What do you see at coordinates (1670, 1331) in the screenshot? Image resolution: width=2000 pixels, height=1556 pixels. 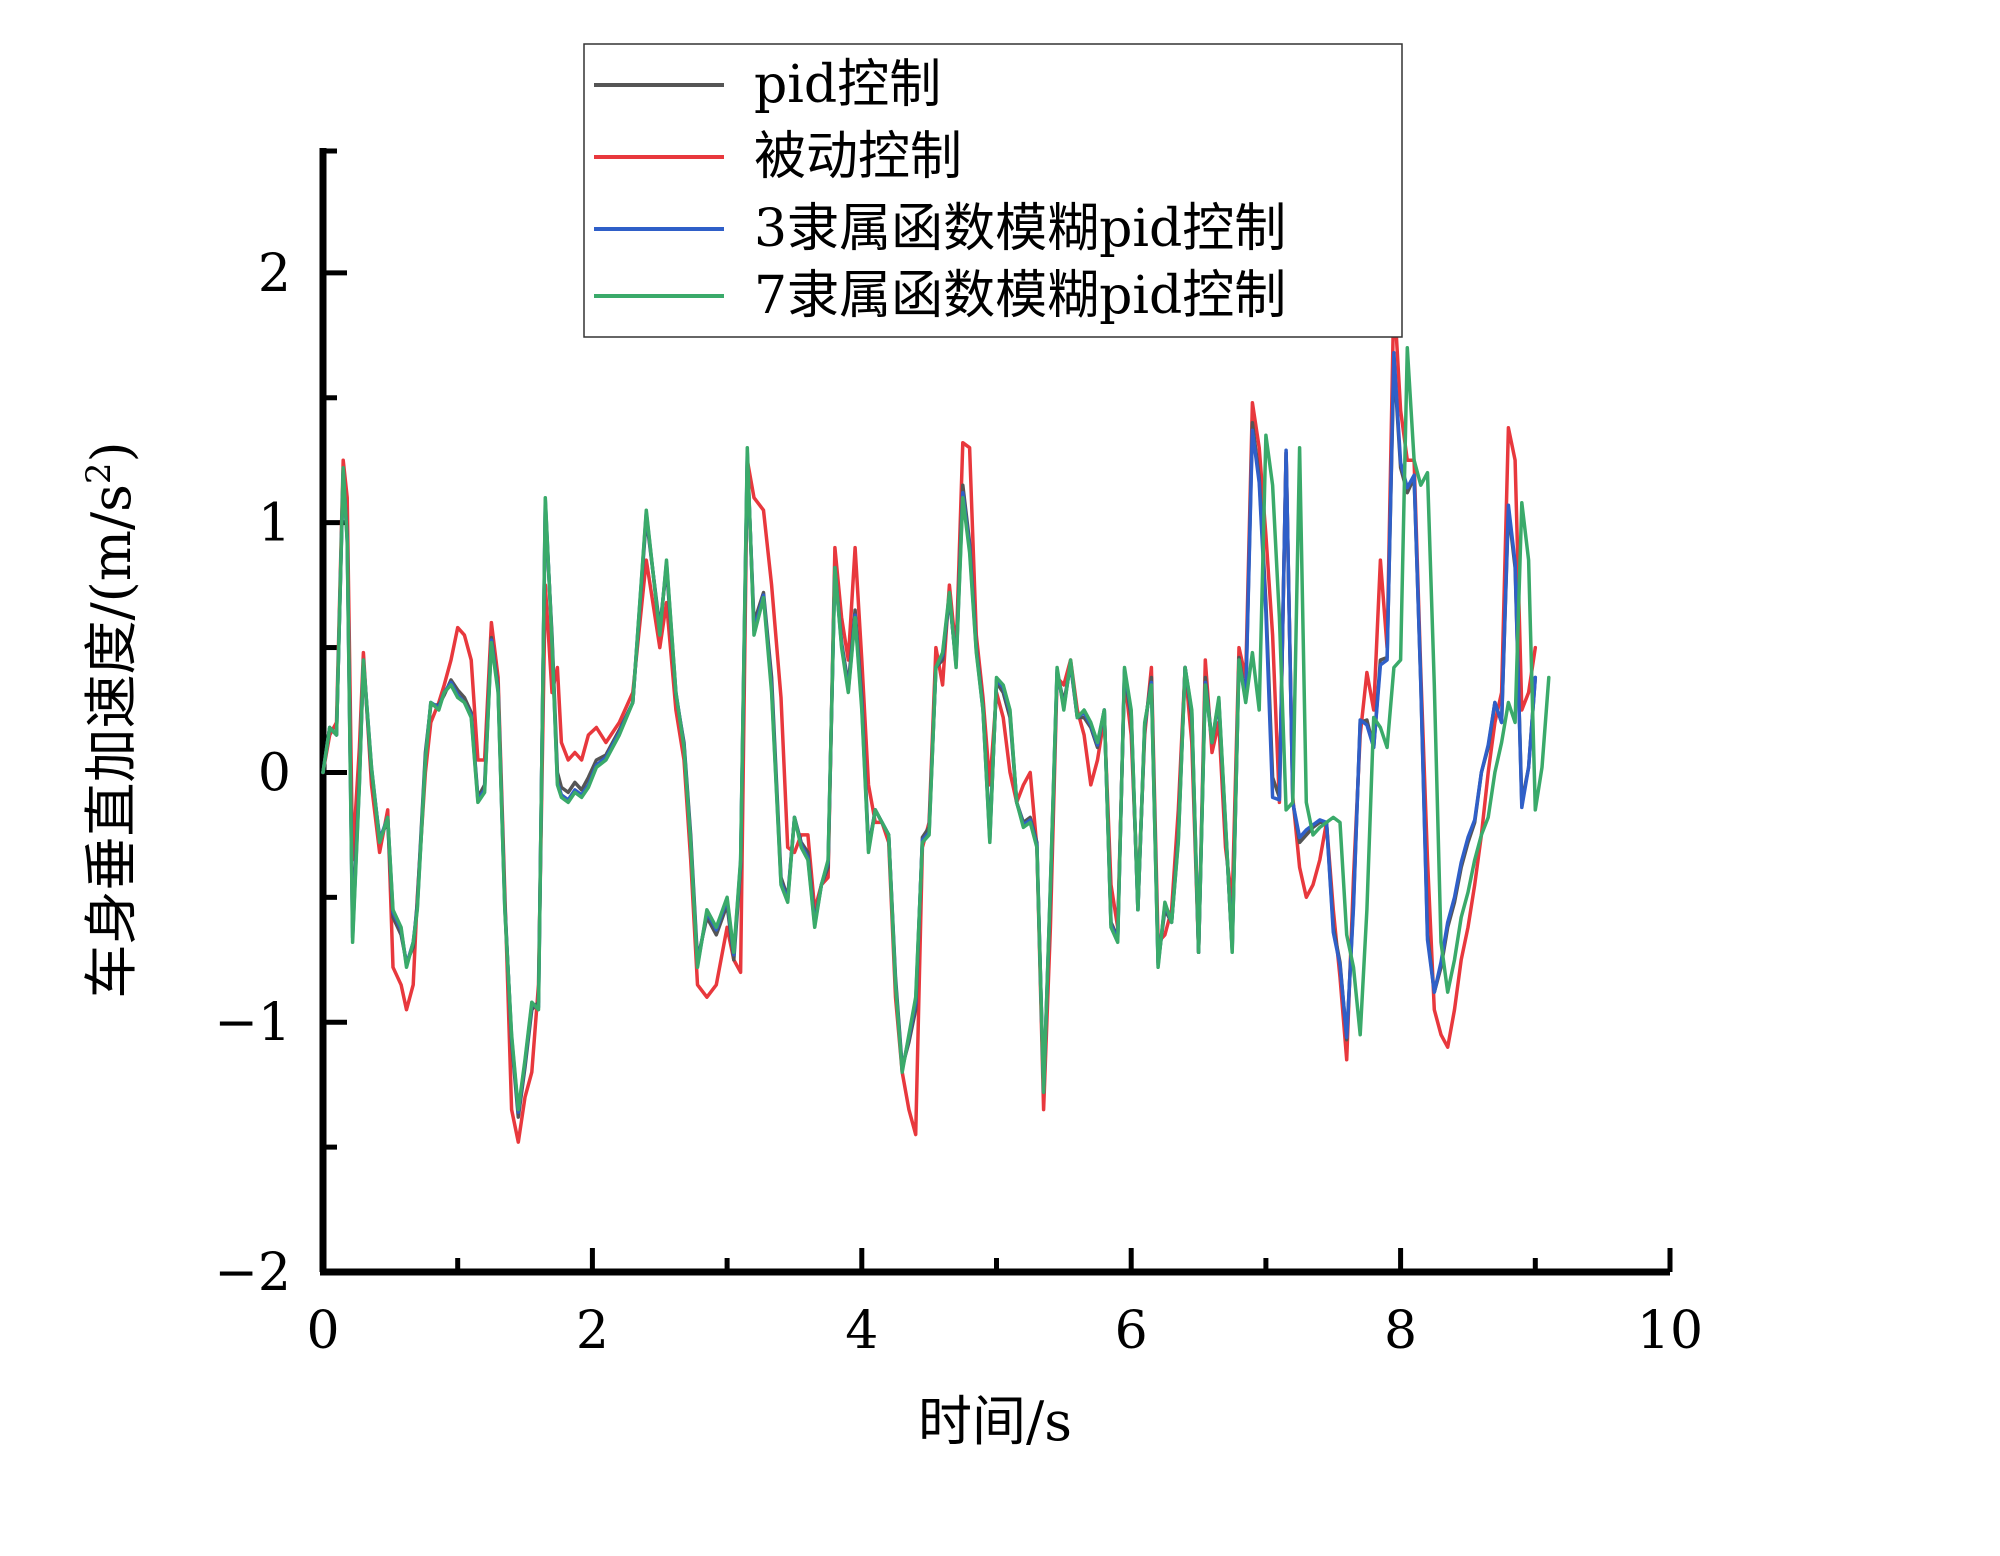 I see `x-tick-label: 10` at bounding box center [1670, 1331].